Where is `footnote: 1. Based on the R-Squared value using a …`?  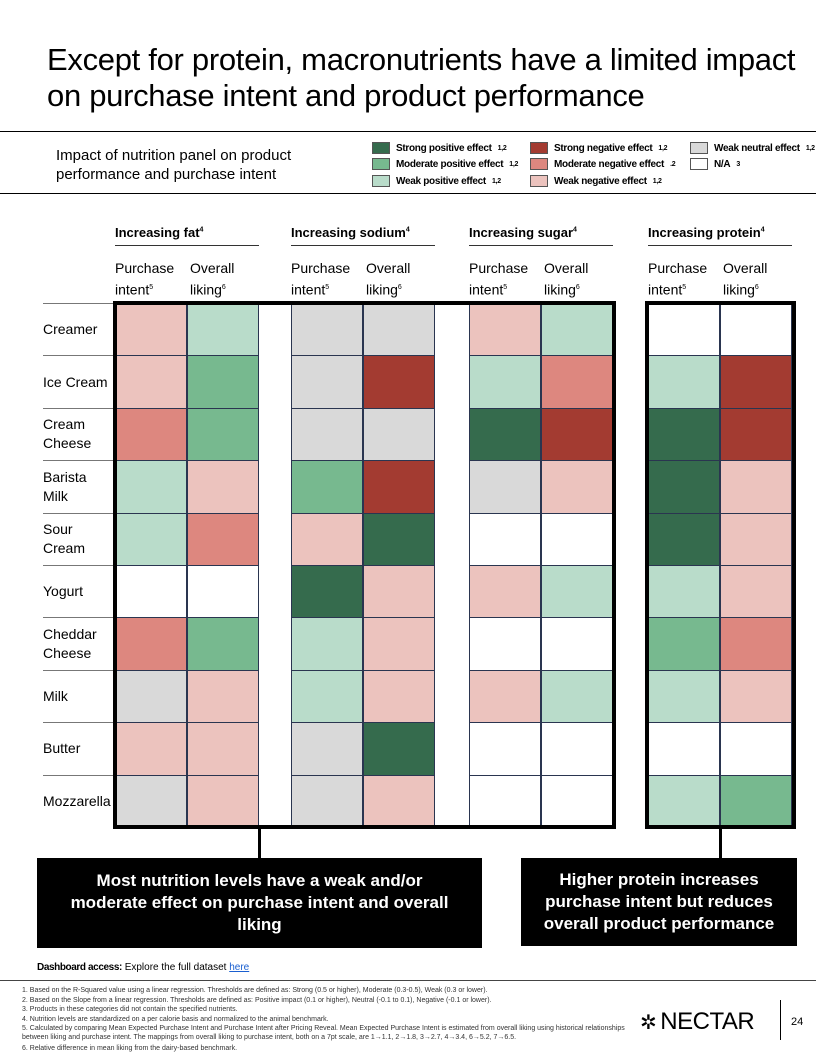 footnote: 1. Based on the R-Squared value using a … is located at coordinates (255, 990).